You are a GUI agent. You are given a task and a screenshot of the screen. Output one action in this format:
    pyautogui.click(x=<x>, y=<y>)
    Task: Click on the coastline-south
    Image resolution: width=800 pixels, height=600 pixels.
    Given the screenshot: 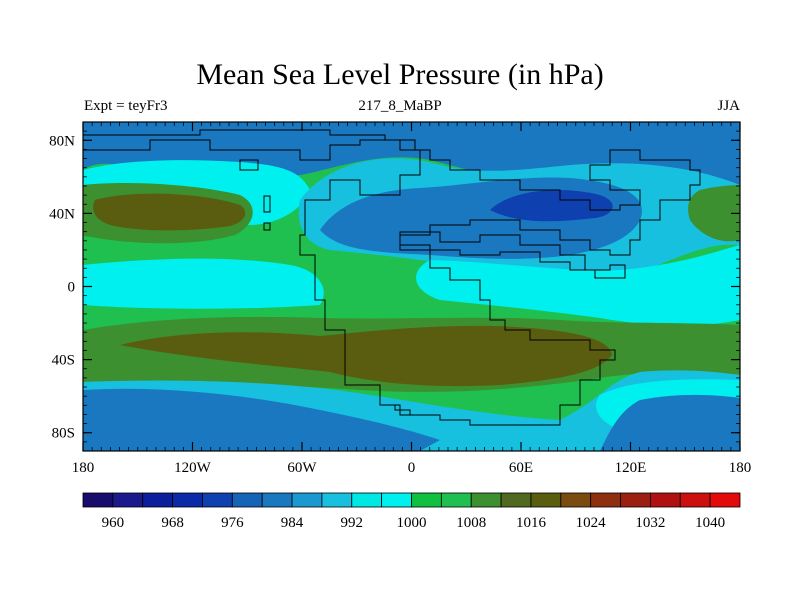 What is the action you would take?
    pyautogui.click(x=395, y=409)
    